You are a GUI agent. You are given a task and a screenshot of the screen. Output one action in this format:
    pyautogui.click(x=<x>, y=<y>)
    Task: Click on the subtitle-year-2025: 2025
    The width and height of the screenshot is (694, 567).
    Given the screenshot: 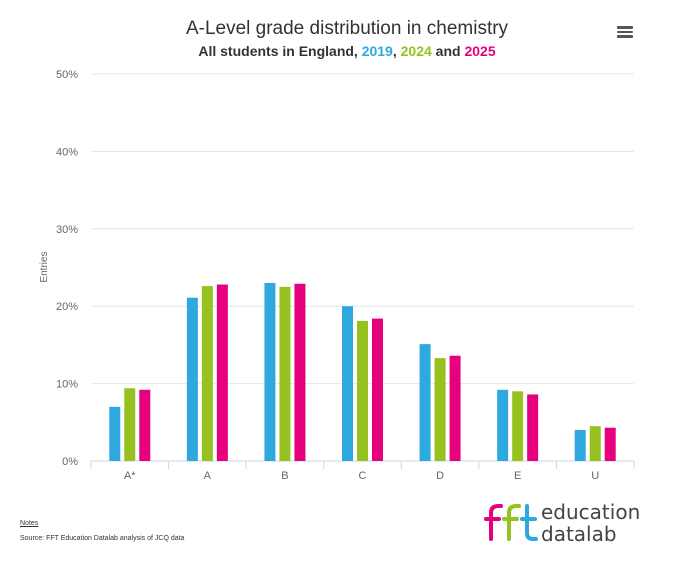 What is the action you would take?
    pyautogui.click(x=480, y=51)
    